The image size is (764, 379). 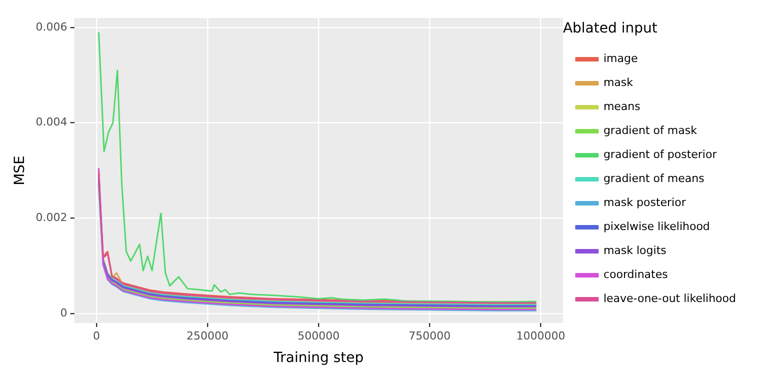 What do you see at coordinates (618, 83) in the screenshot?
I see `legend-label: mask` at bounding box center [618, 83].